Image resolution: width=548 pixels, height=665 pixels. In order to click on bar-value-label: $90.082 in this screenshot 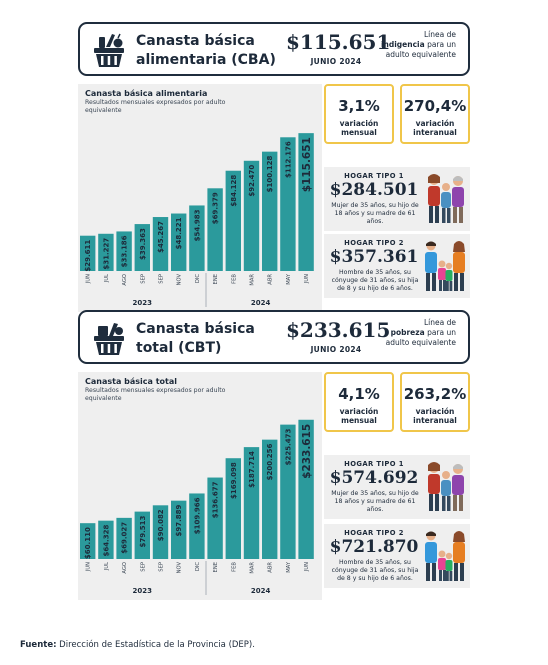, I will do `click(161, 525)`.